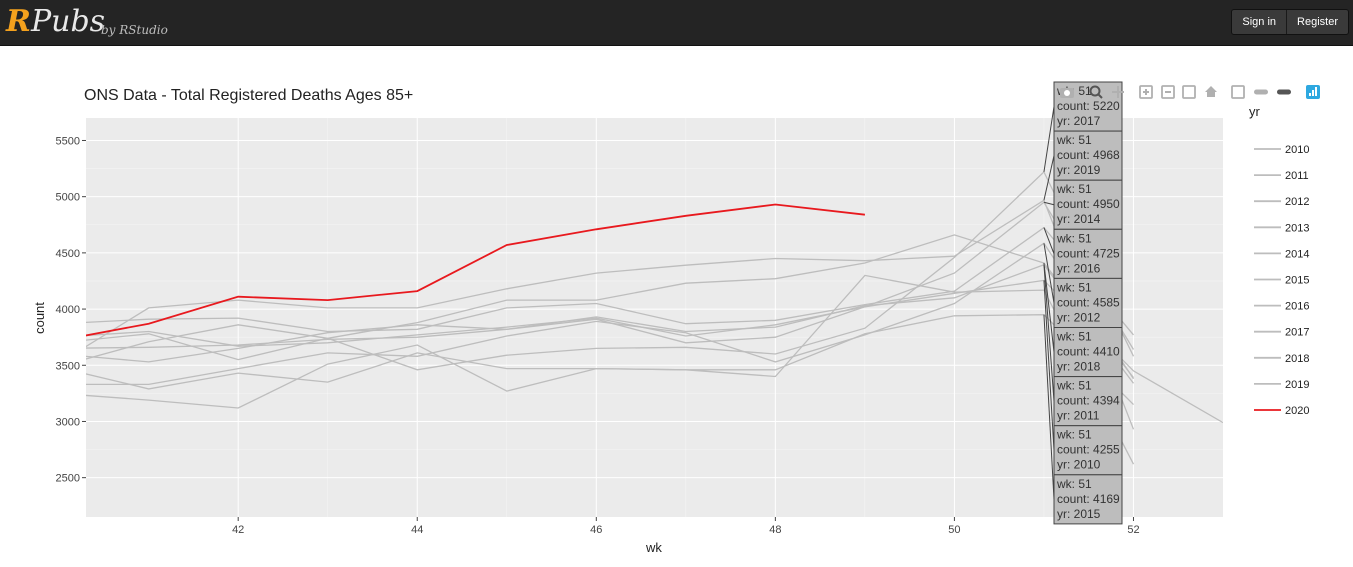 Image resolution: width=1353 pixels, height=567 pixels. I want to click on hover-label-count: count: 4169, so click(1088, 499).